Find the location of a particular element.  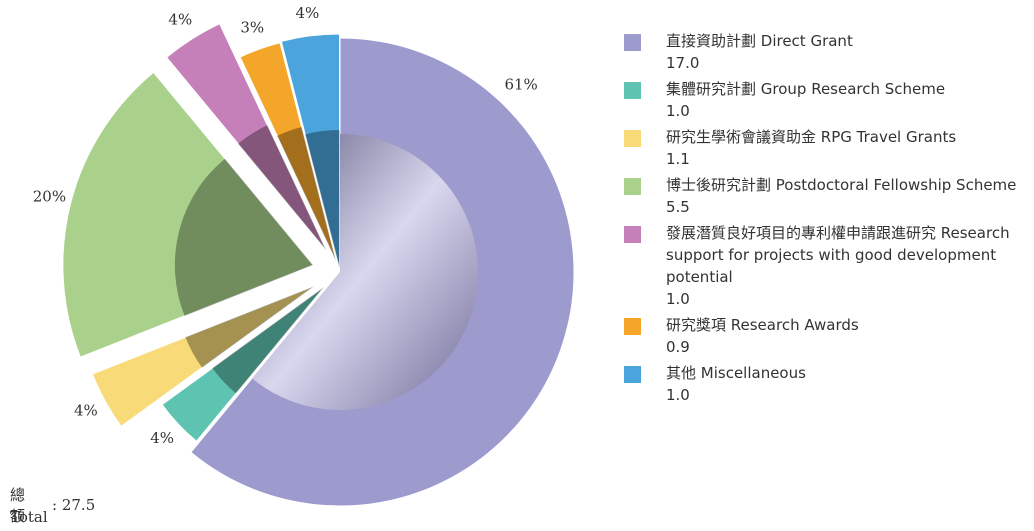

total-value: 27.5 is located at coordinates (78, 505).